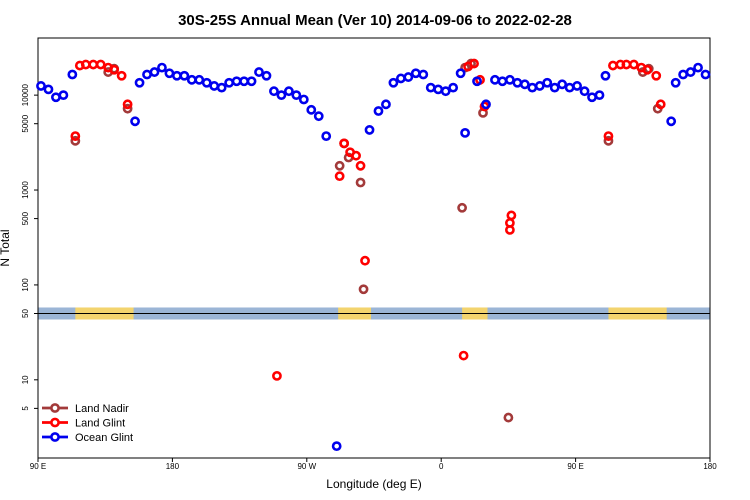 This screenshot has height=500, width=750. I want to click on y-tick-label: 5000, so click(25, 123).